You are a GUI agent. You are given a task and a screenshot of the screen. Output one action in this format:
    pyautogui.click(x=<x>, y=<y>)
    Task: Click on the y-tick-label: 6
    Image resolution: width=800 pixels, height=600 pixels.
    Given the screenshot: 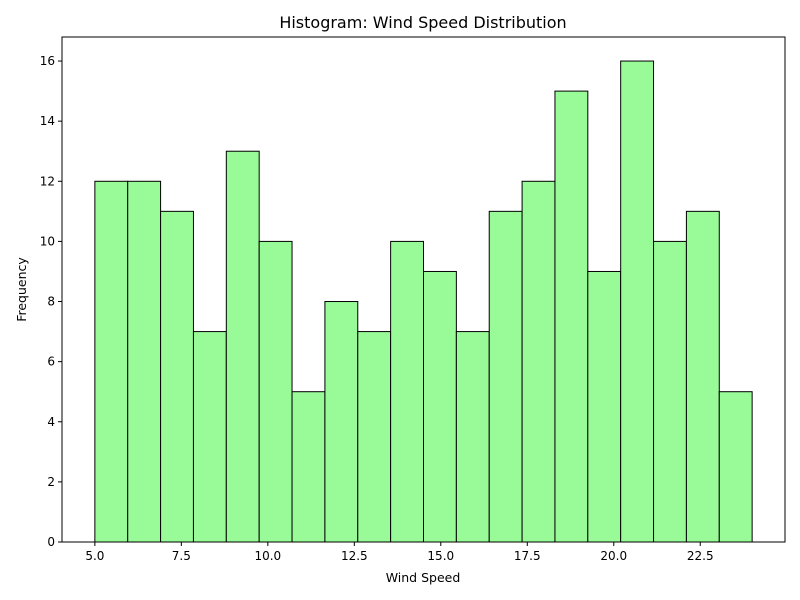 What is the action you would take?
    pyautogui.click(x=51, y=362)
    